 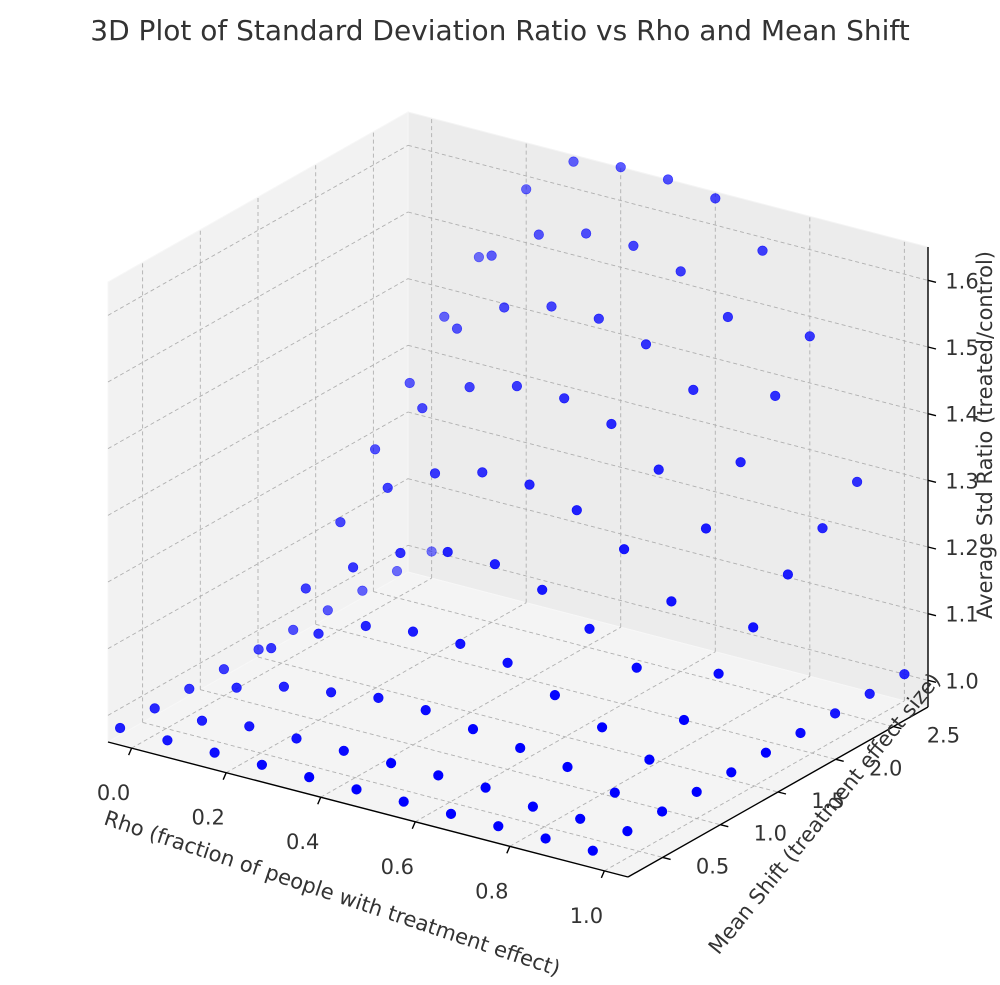 What do you see at coordinates (961, 281) in the screenshot?
I see `z-tick-label: 1.6` at bounding box center [961, 281].